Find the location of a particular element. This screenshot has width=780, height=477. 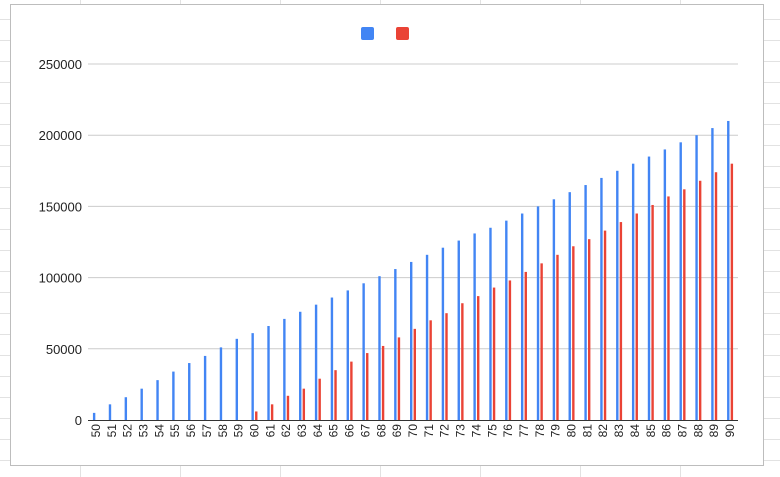

y-axis-tick-labels: 0 50000 100000 150000 200000 250000 is located at coordinates (60, 242).